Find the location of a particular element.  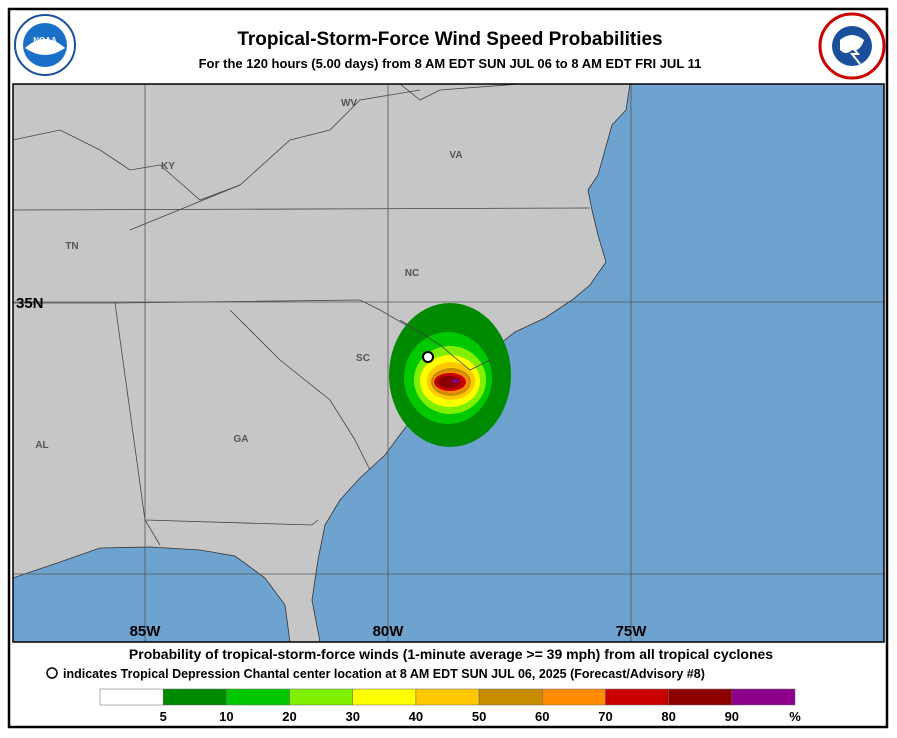

svg-text: NOAA is located at coordinates (45, 40).